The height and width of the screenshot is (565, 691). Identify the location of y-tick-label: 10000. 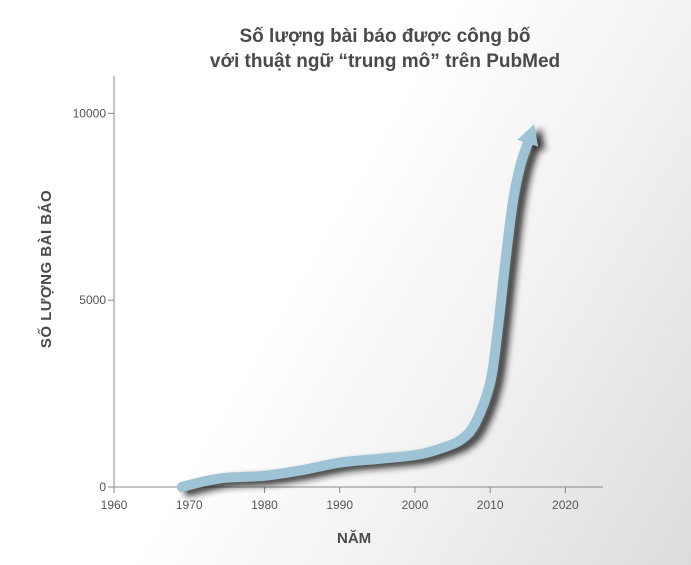
(90, 113).